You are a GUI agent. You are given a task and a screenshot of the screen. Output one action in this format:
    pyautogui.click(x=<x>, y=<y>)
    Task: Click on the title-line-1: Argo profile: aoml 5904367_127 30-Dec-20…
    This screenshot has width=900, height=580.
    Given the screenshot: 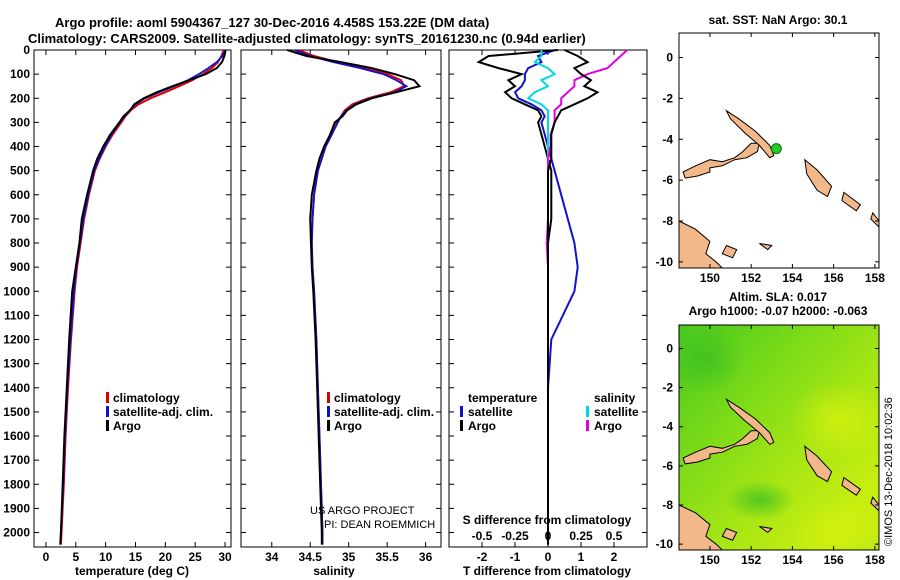 What is the action you would take?
    pyautogui.click(x=272, y=22)
    